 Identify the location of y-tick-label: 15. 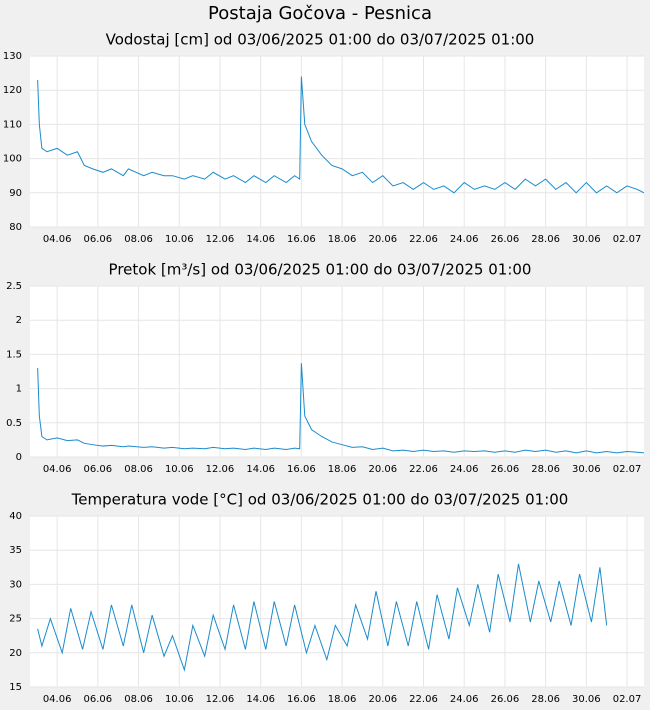
(15, 687).